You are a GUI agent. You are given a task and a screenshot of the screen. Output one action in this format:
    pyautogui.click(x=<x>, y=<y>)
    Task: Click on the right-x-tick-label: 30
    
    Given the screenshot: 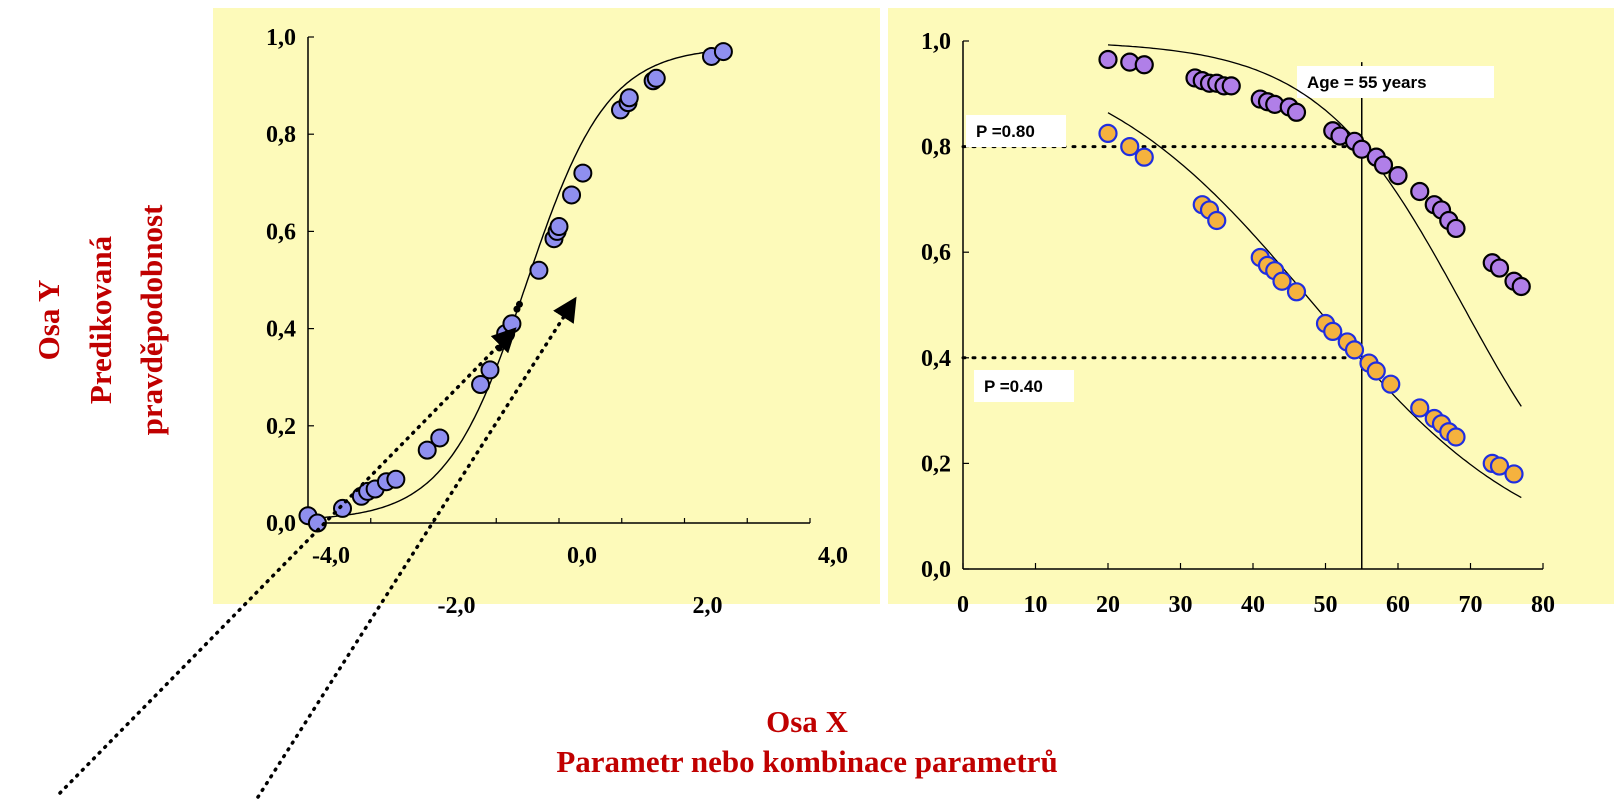 What is the action you would take?
    pyautogui.click(x=1181, y=605)
    